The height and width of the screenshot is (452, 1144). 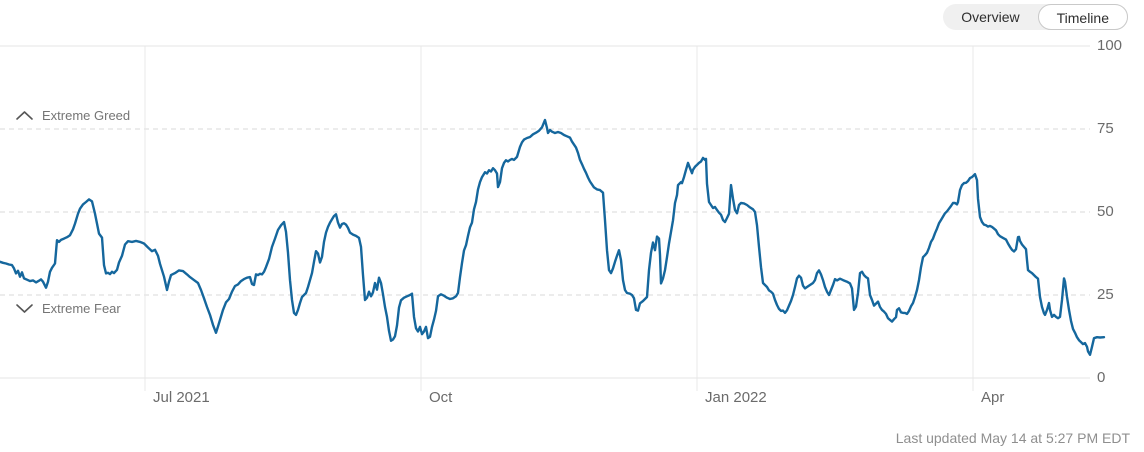 What do you see at coordinates (993, 397) in the screenshot?
I see `x-axis-tick-label: Apr` at bounding box center [993, 397].